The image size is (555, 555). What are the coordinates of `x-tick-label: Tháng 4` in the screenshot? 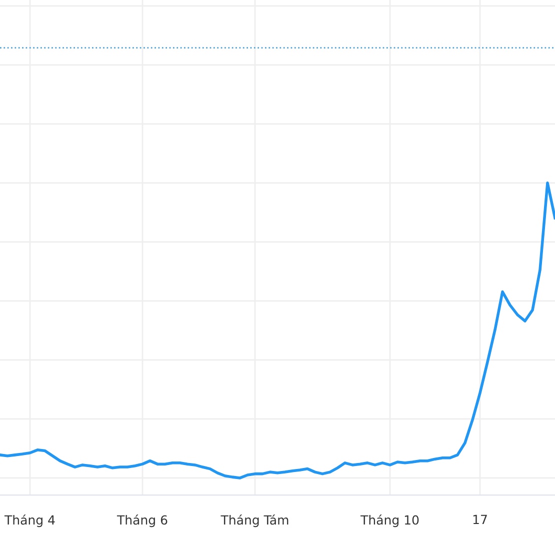 It's located at (29, 521).